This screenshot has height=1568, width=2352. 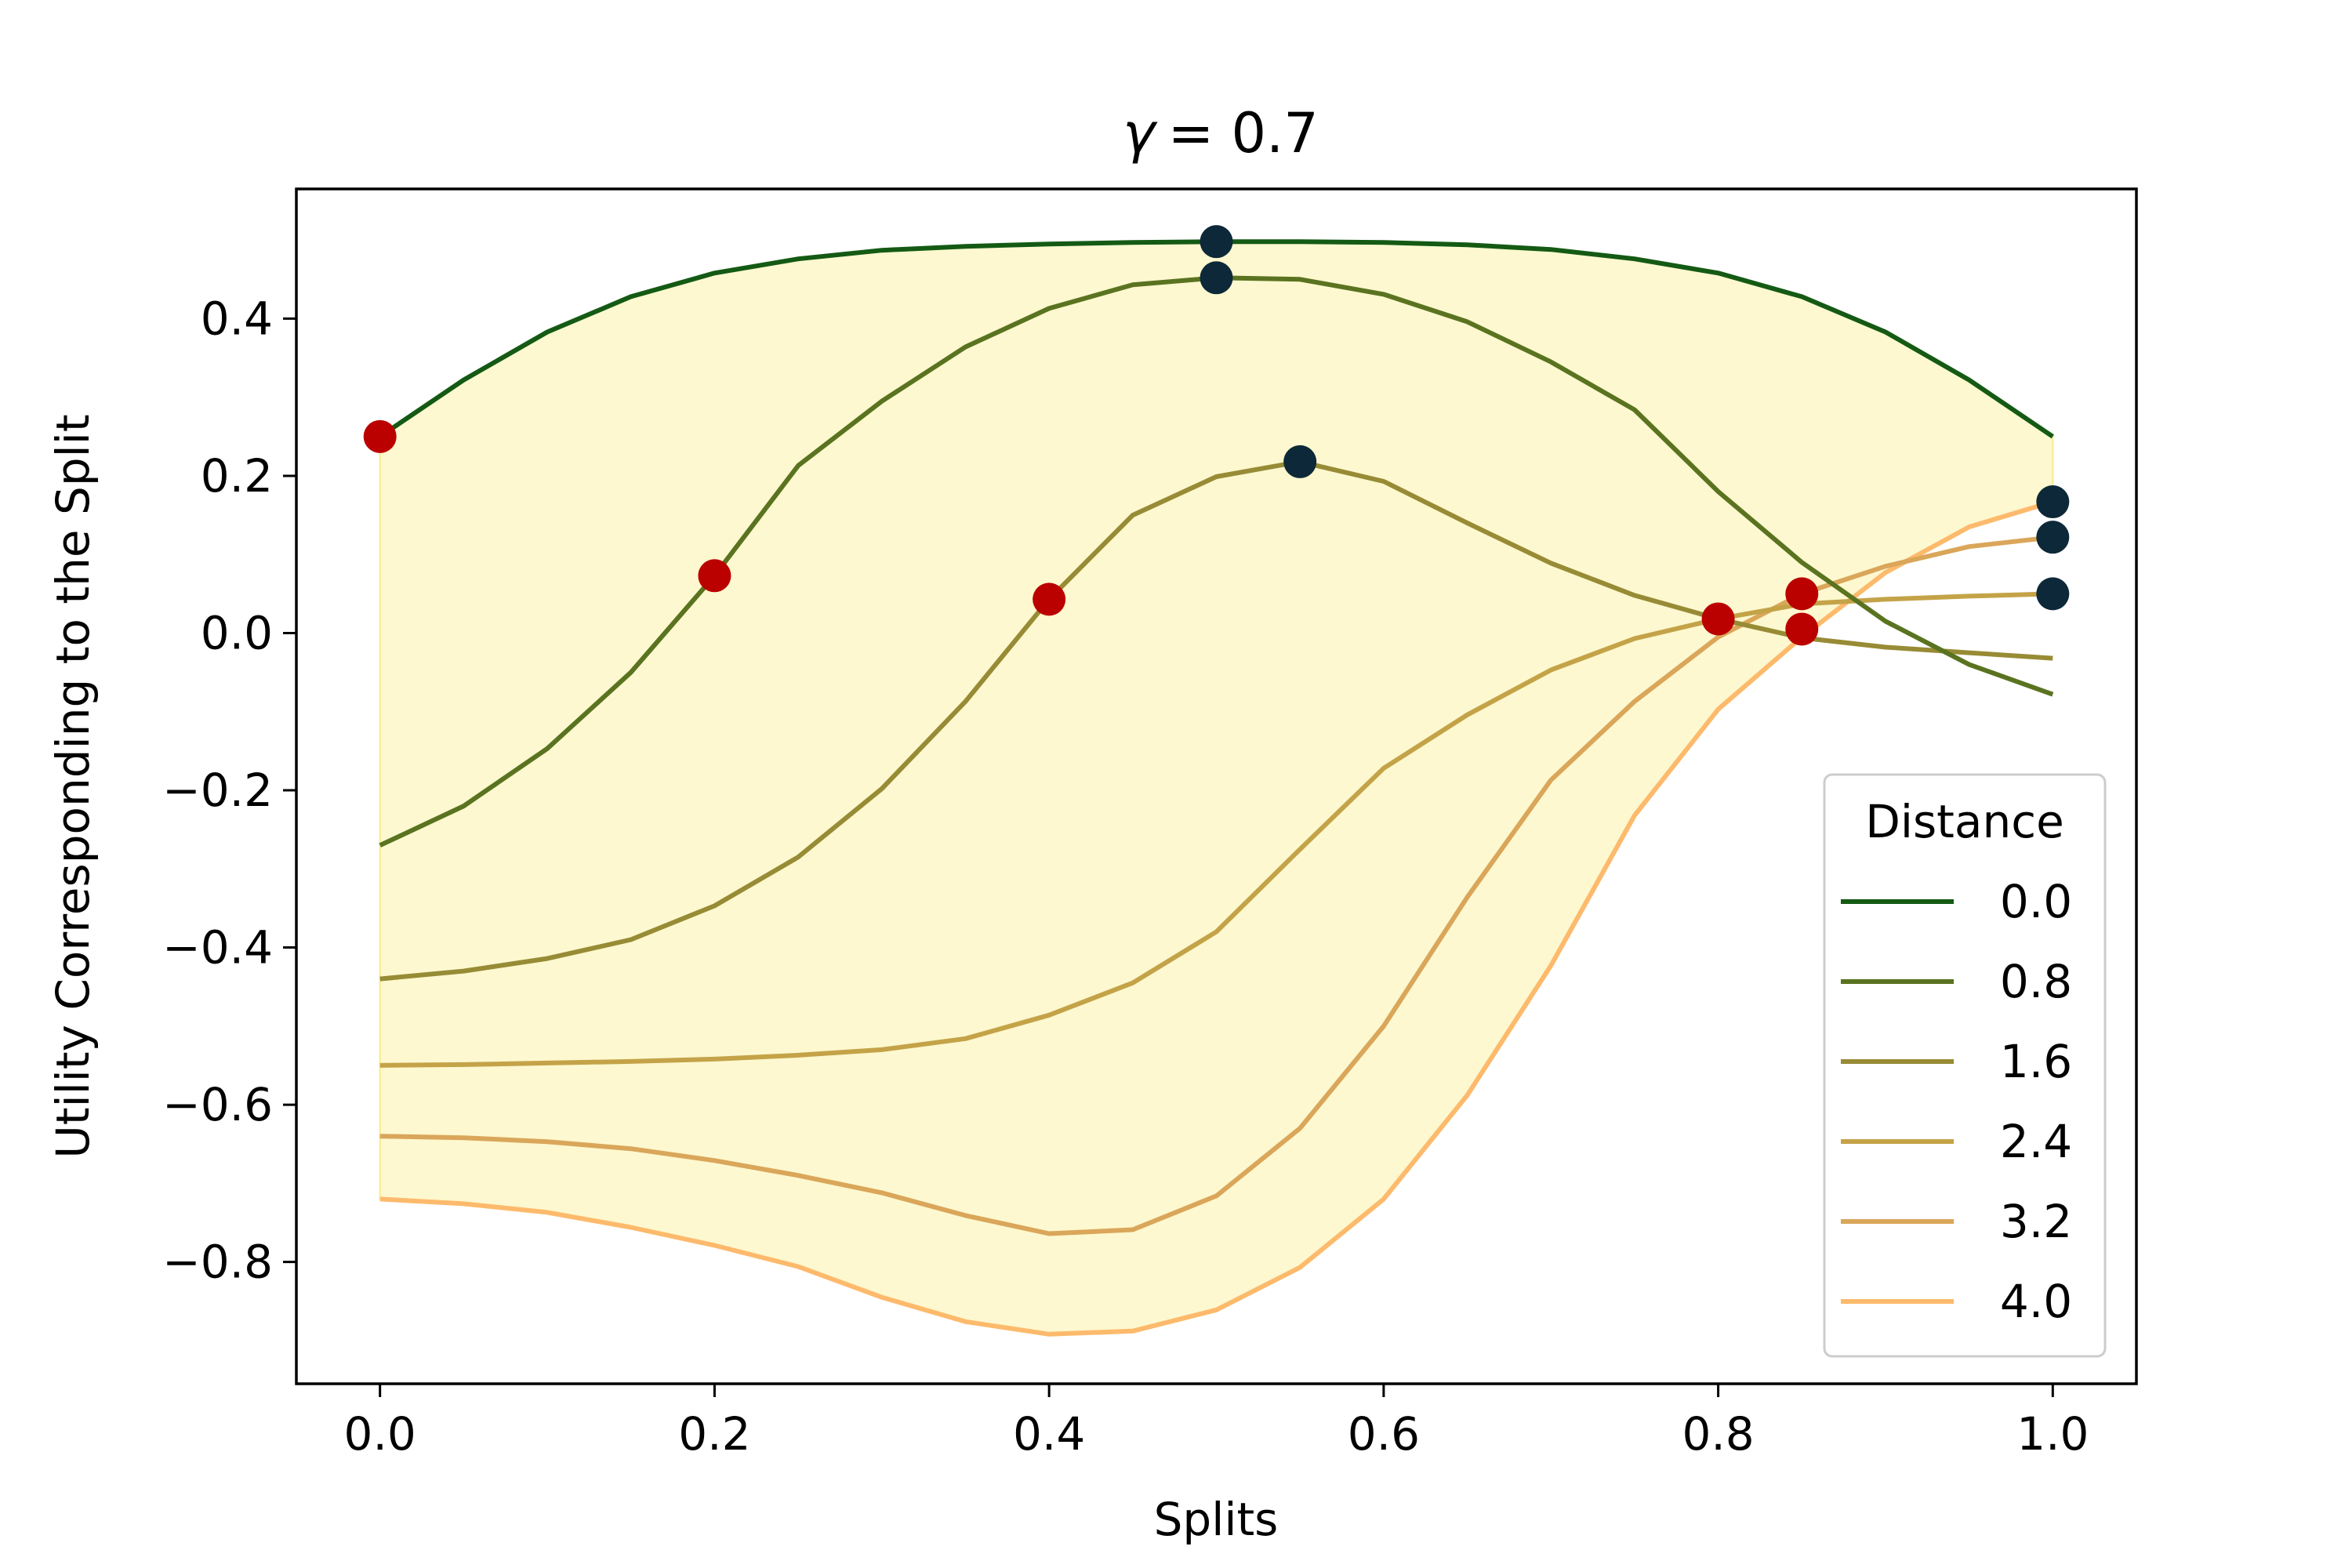 What do you see at coordinates (1140, 133) in the screenshot?
I see `title-gamma-symbol: γ` at bounding box center [1140, 133].